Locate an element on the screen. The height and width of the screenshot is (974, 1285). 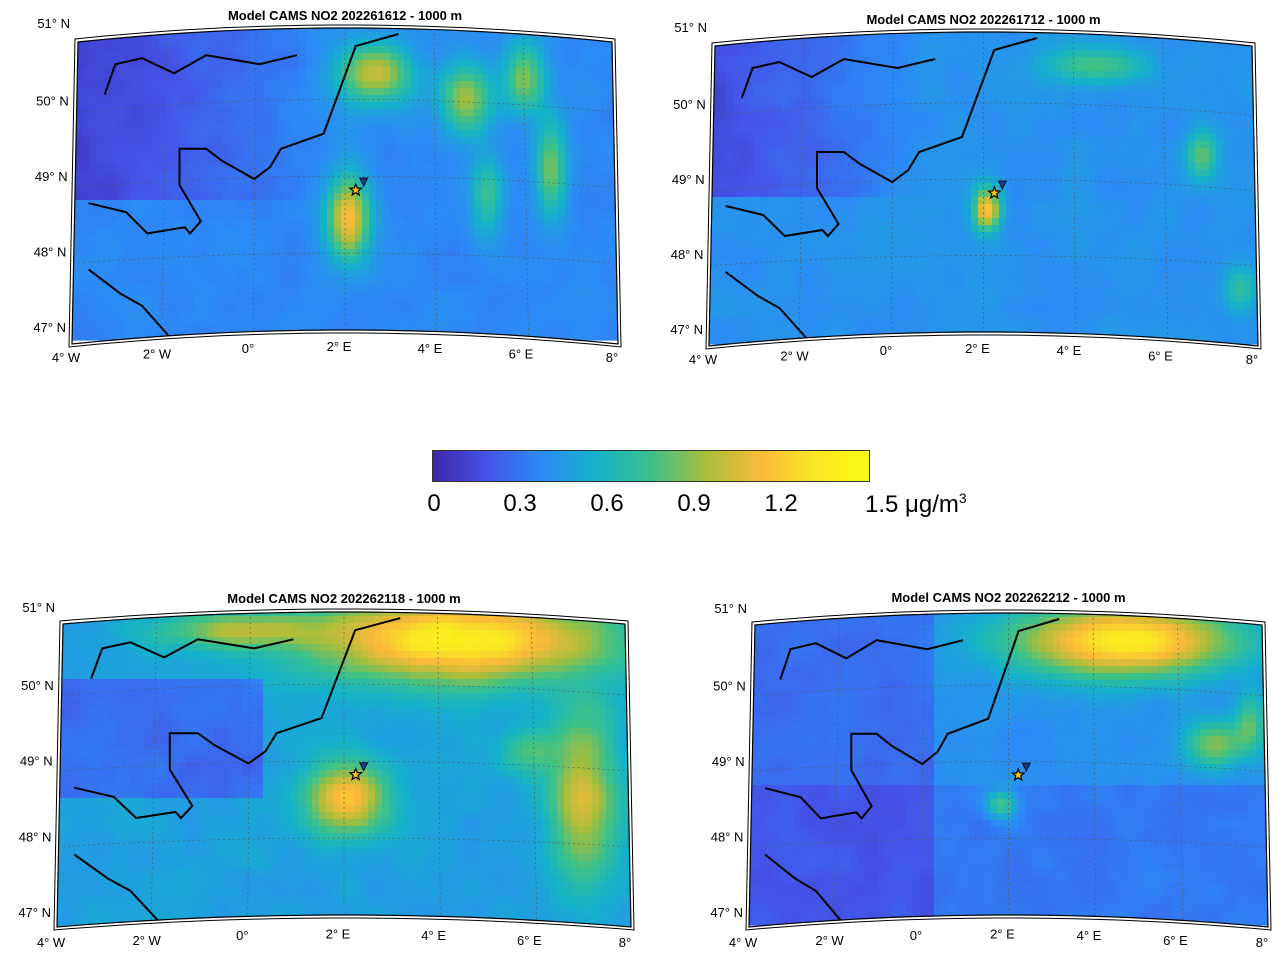
colorbar-tick-last: 1.5 is located at coordinates (882, 504).